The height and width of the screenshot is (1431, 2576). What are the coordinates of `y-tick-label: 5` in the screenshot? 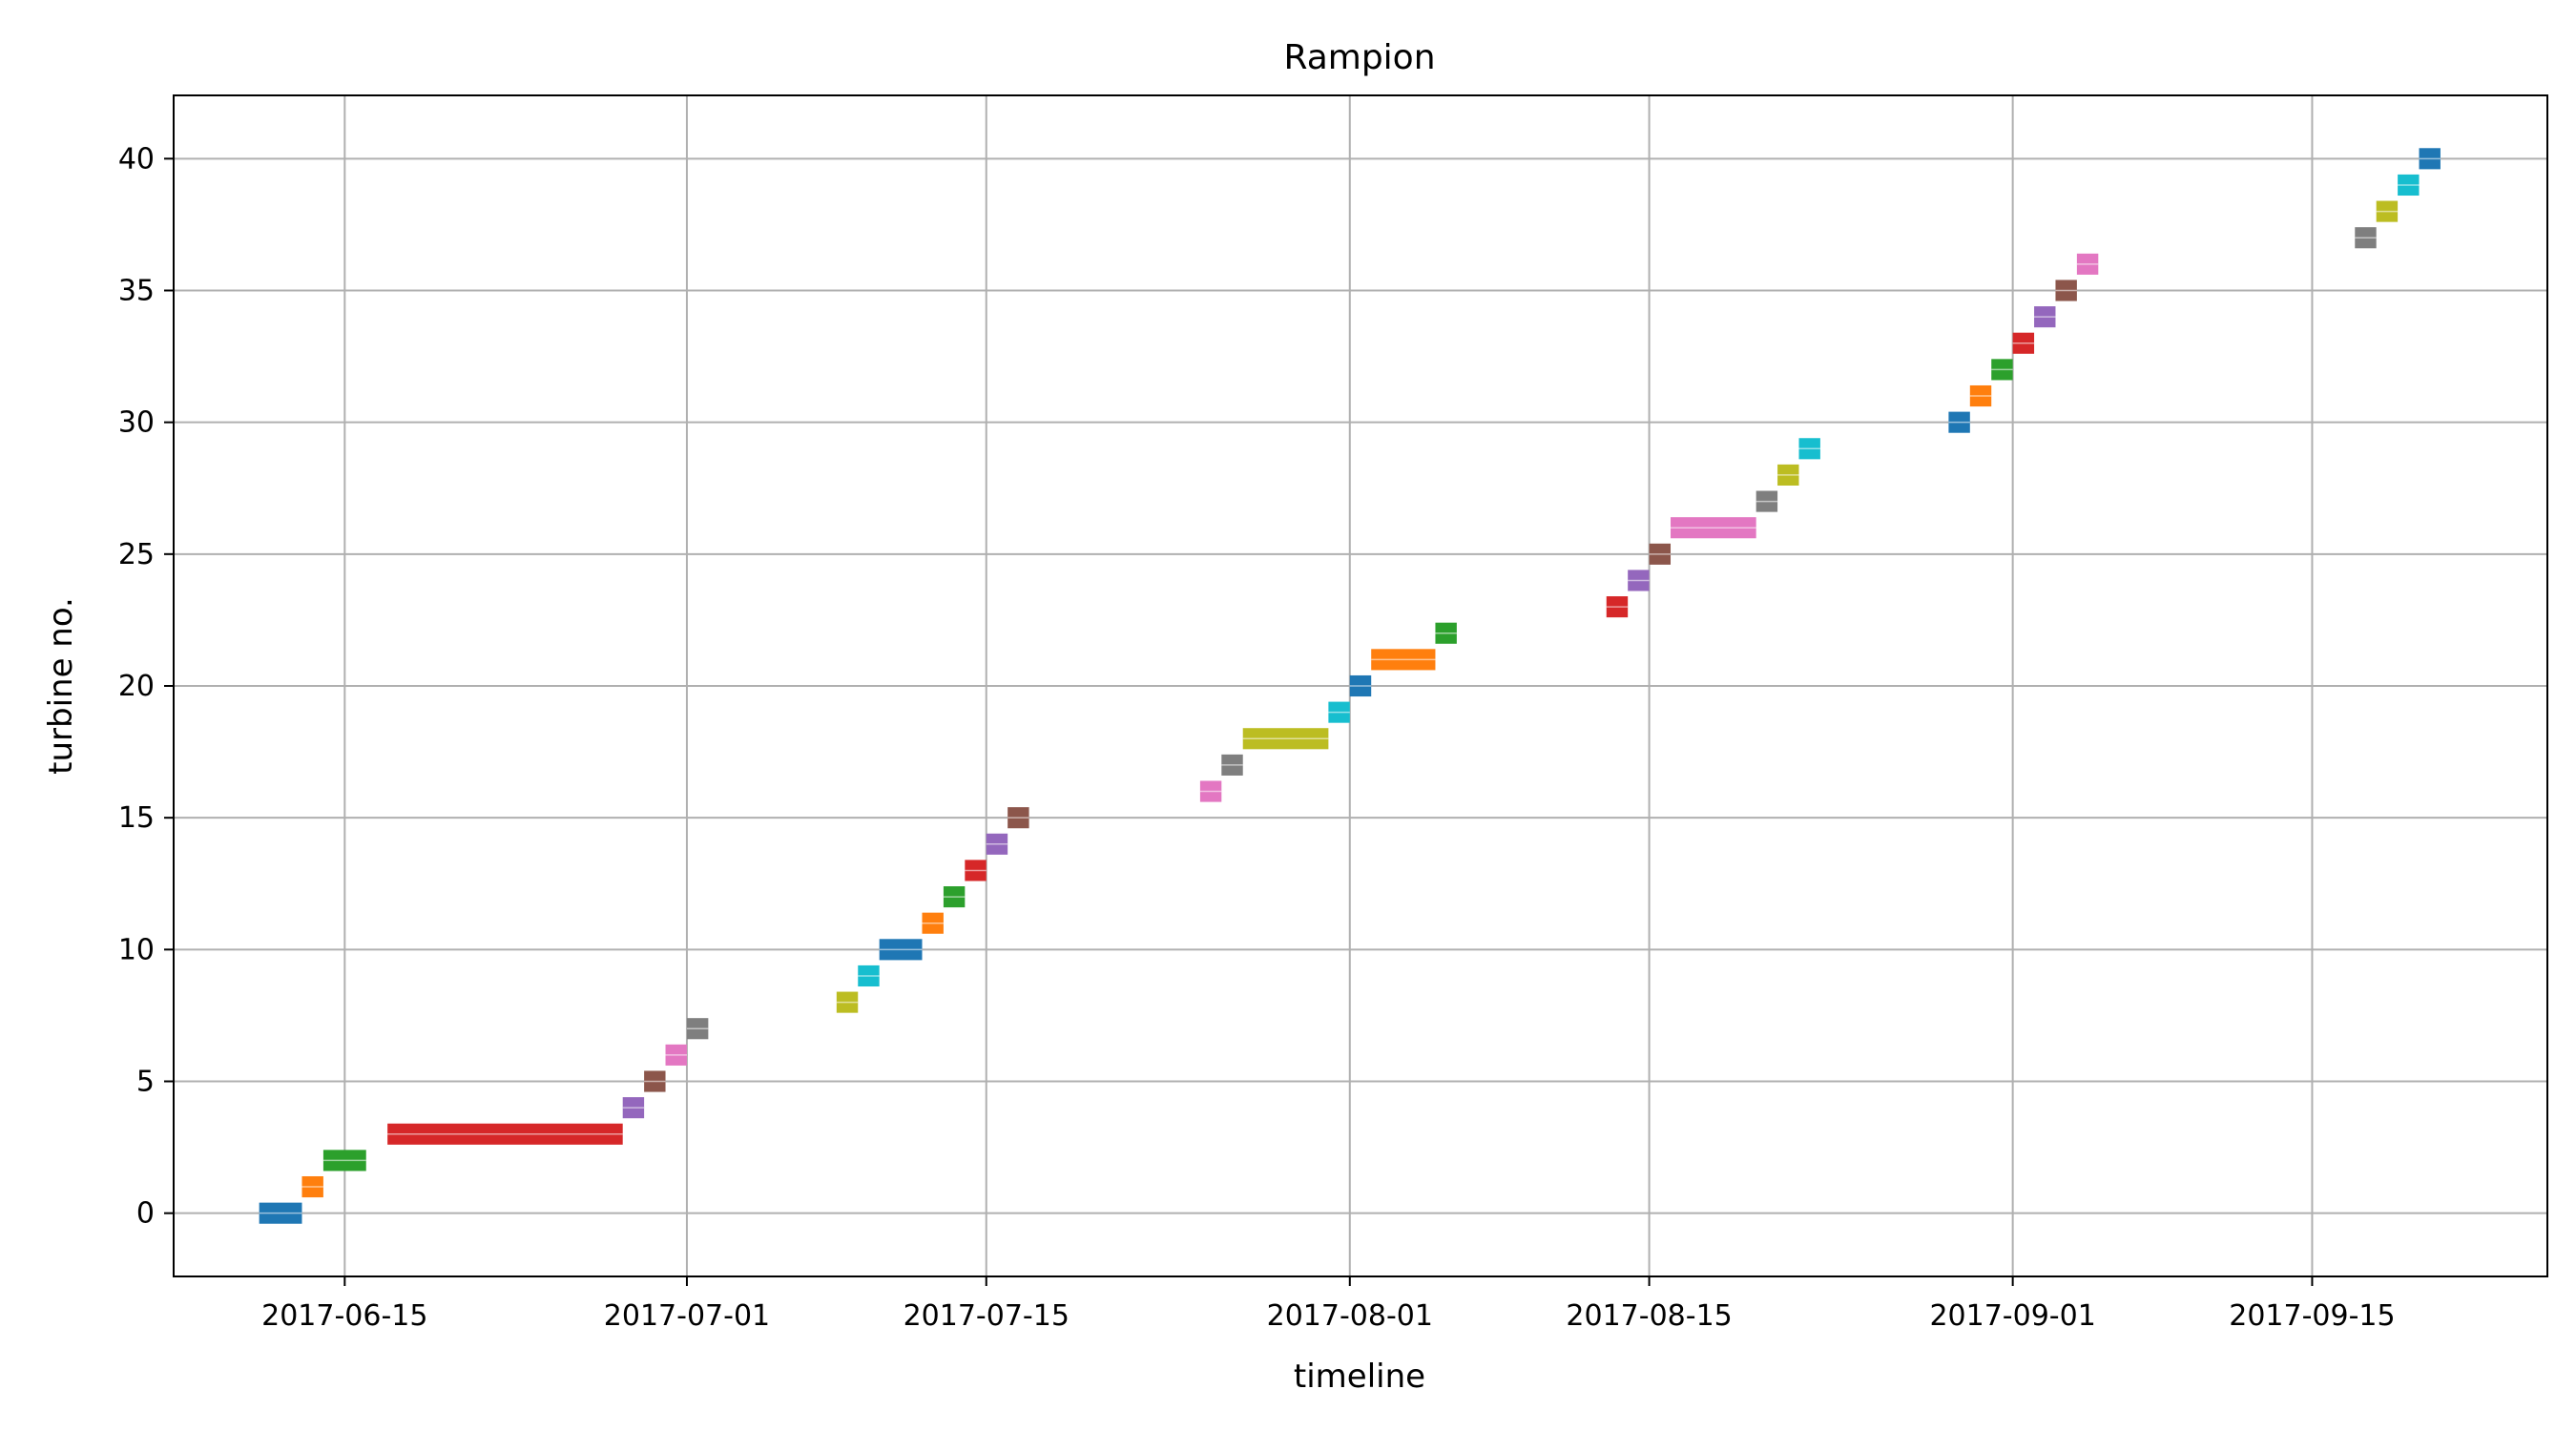 It's located at (145, 1082).